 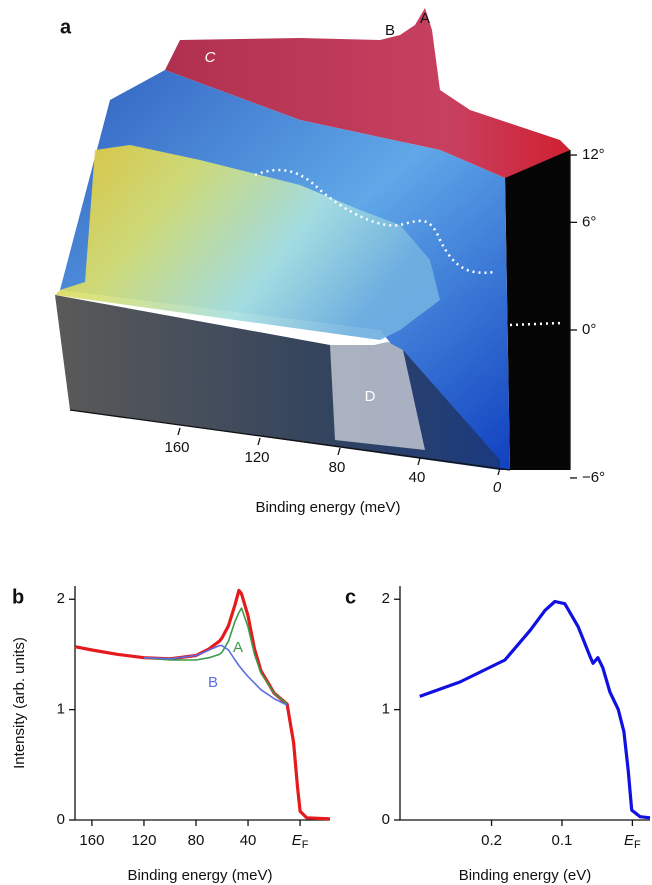 What do you see at coordinates (589, 329) in the screenshot?
I see `y-tick-label: 0°` at bounding box center [589, 329].